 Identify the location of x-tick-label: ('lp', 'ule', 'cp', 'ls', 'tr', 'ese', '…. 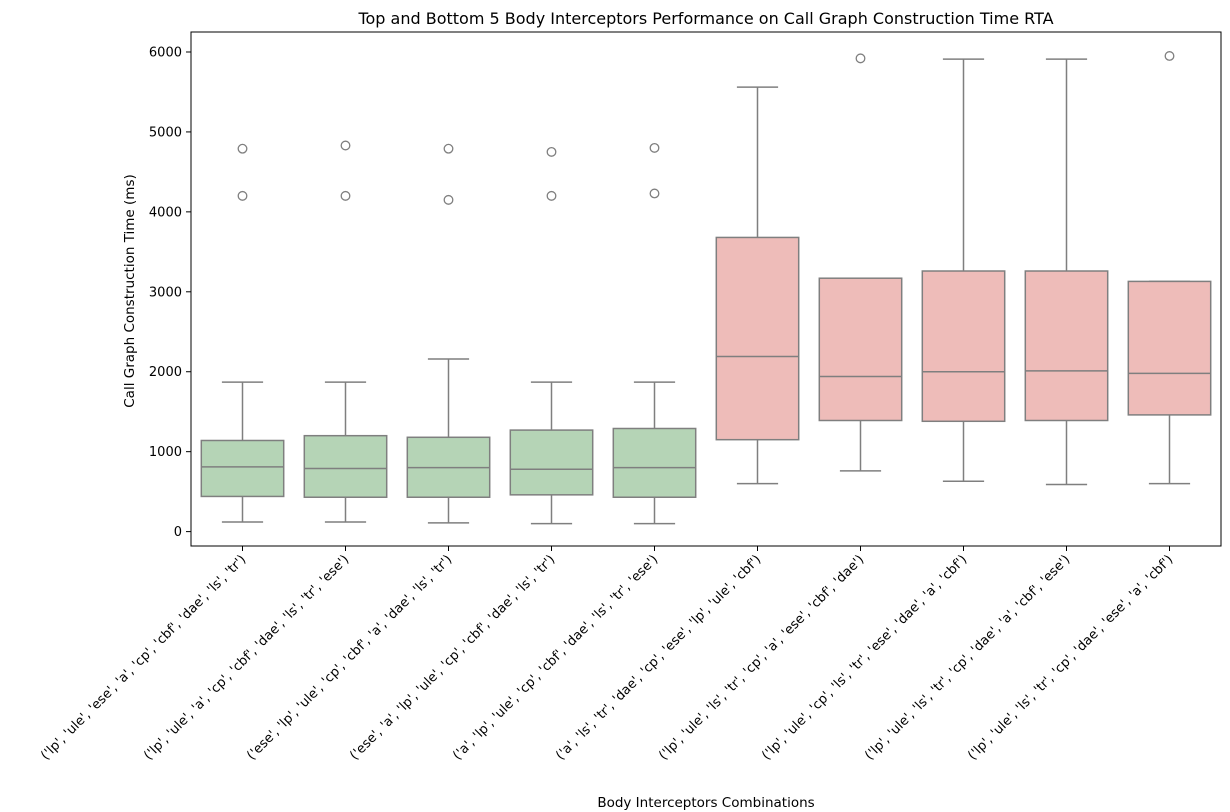
(864, 657).